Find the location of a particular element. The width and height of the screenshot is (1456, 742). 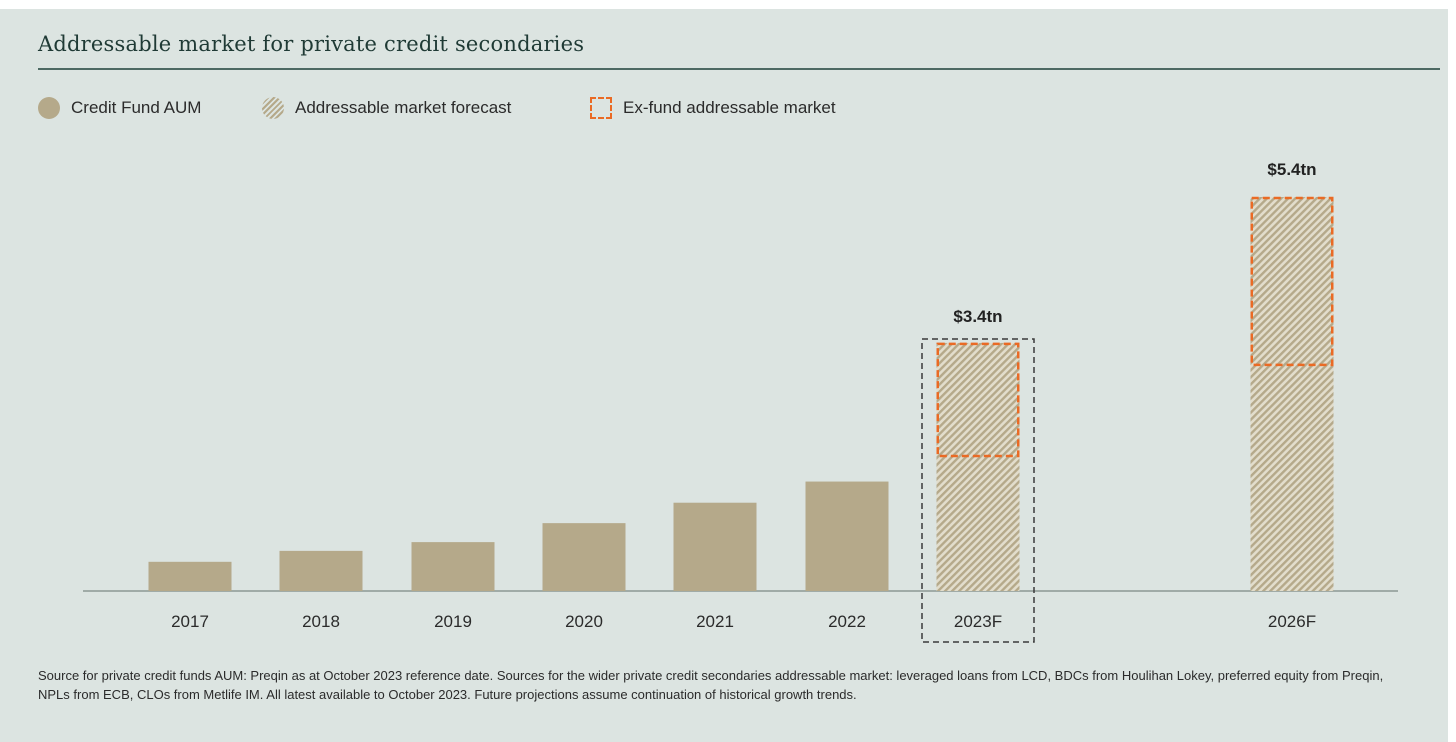

bar-credit-fund-aum-2022 is located at coordinates (847, 536).